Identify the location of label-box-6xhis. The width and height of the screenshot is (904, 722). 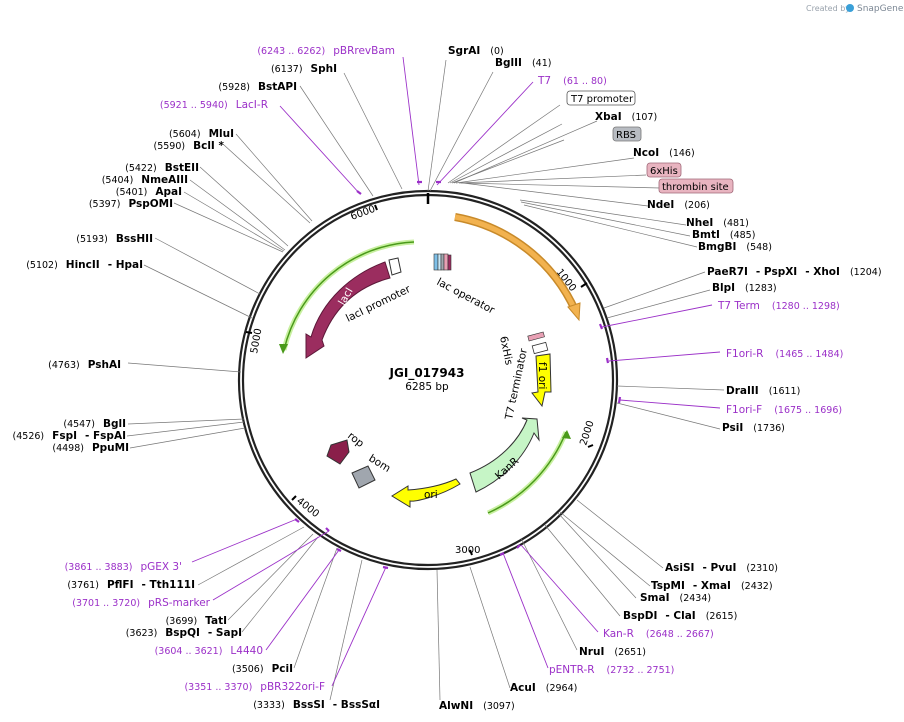
(664, 170).